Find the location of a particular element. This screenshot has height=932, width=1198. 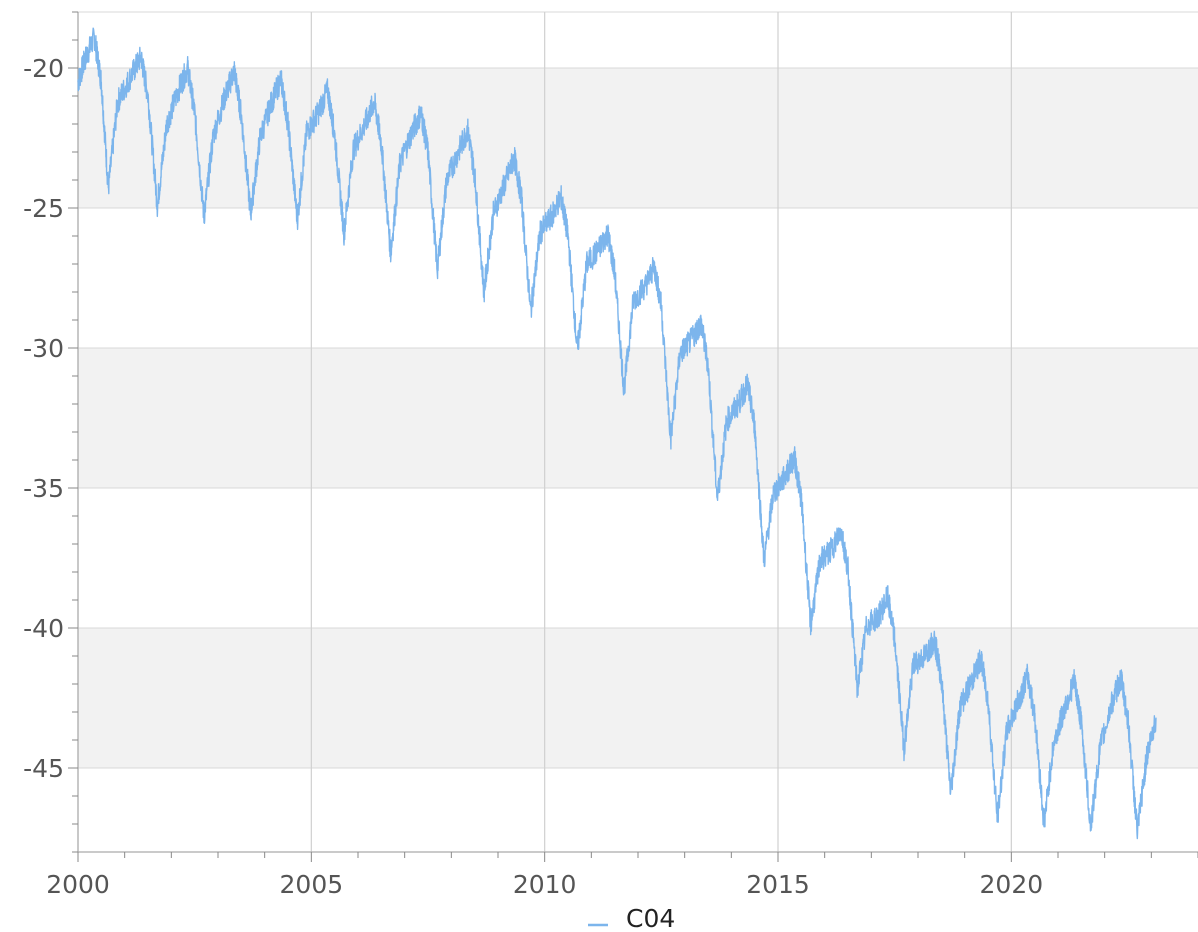

legend: C04 is located at coordinates (631, 918).